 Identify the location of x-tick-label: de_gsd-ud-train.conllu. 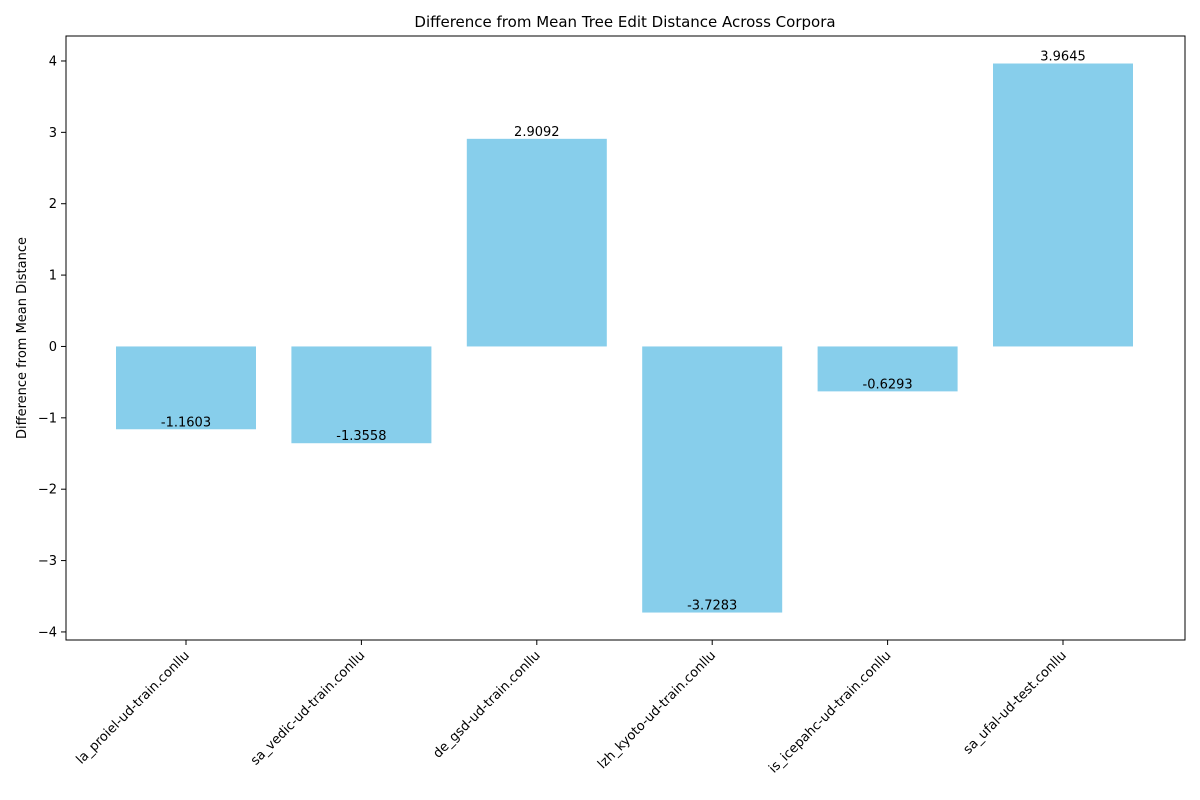
(486, 704).